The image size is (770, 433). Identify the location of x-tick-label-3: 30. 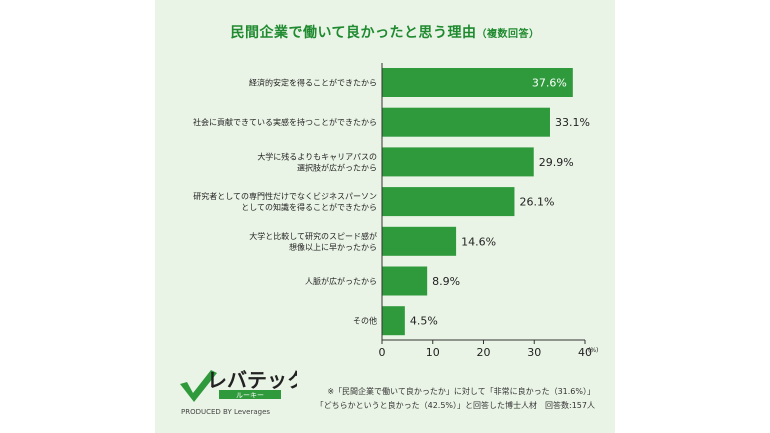
(534, 352).